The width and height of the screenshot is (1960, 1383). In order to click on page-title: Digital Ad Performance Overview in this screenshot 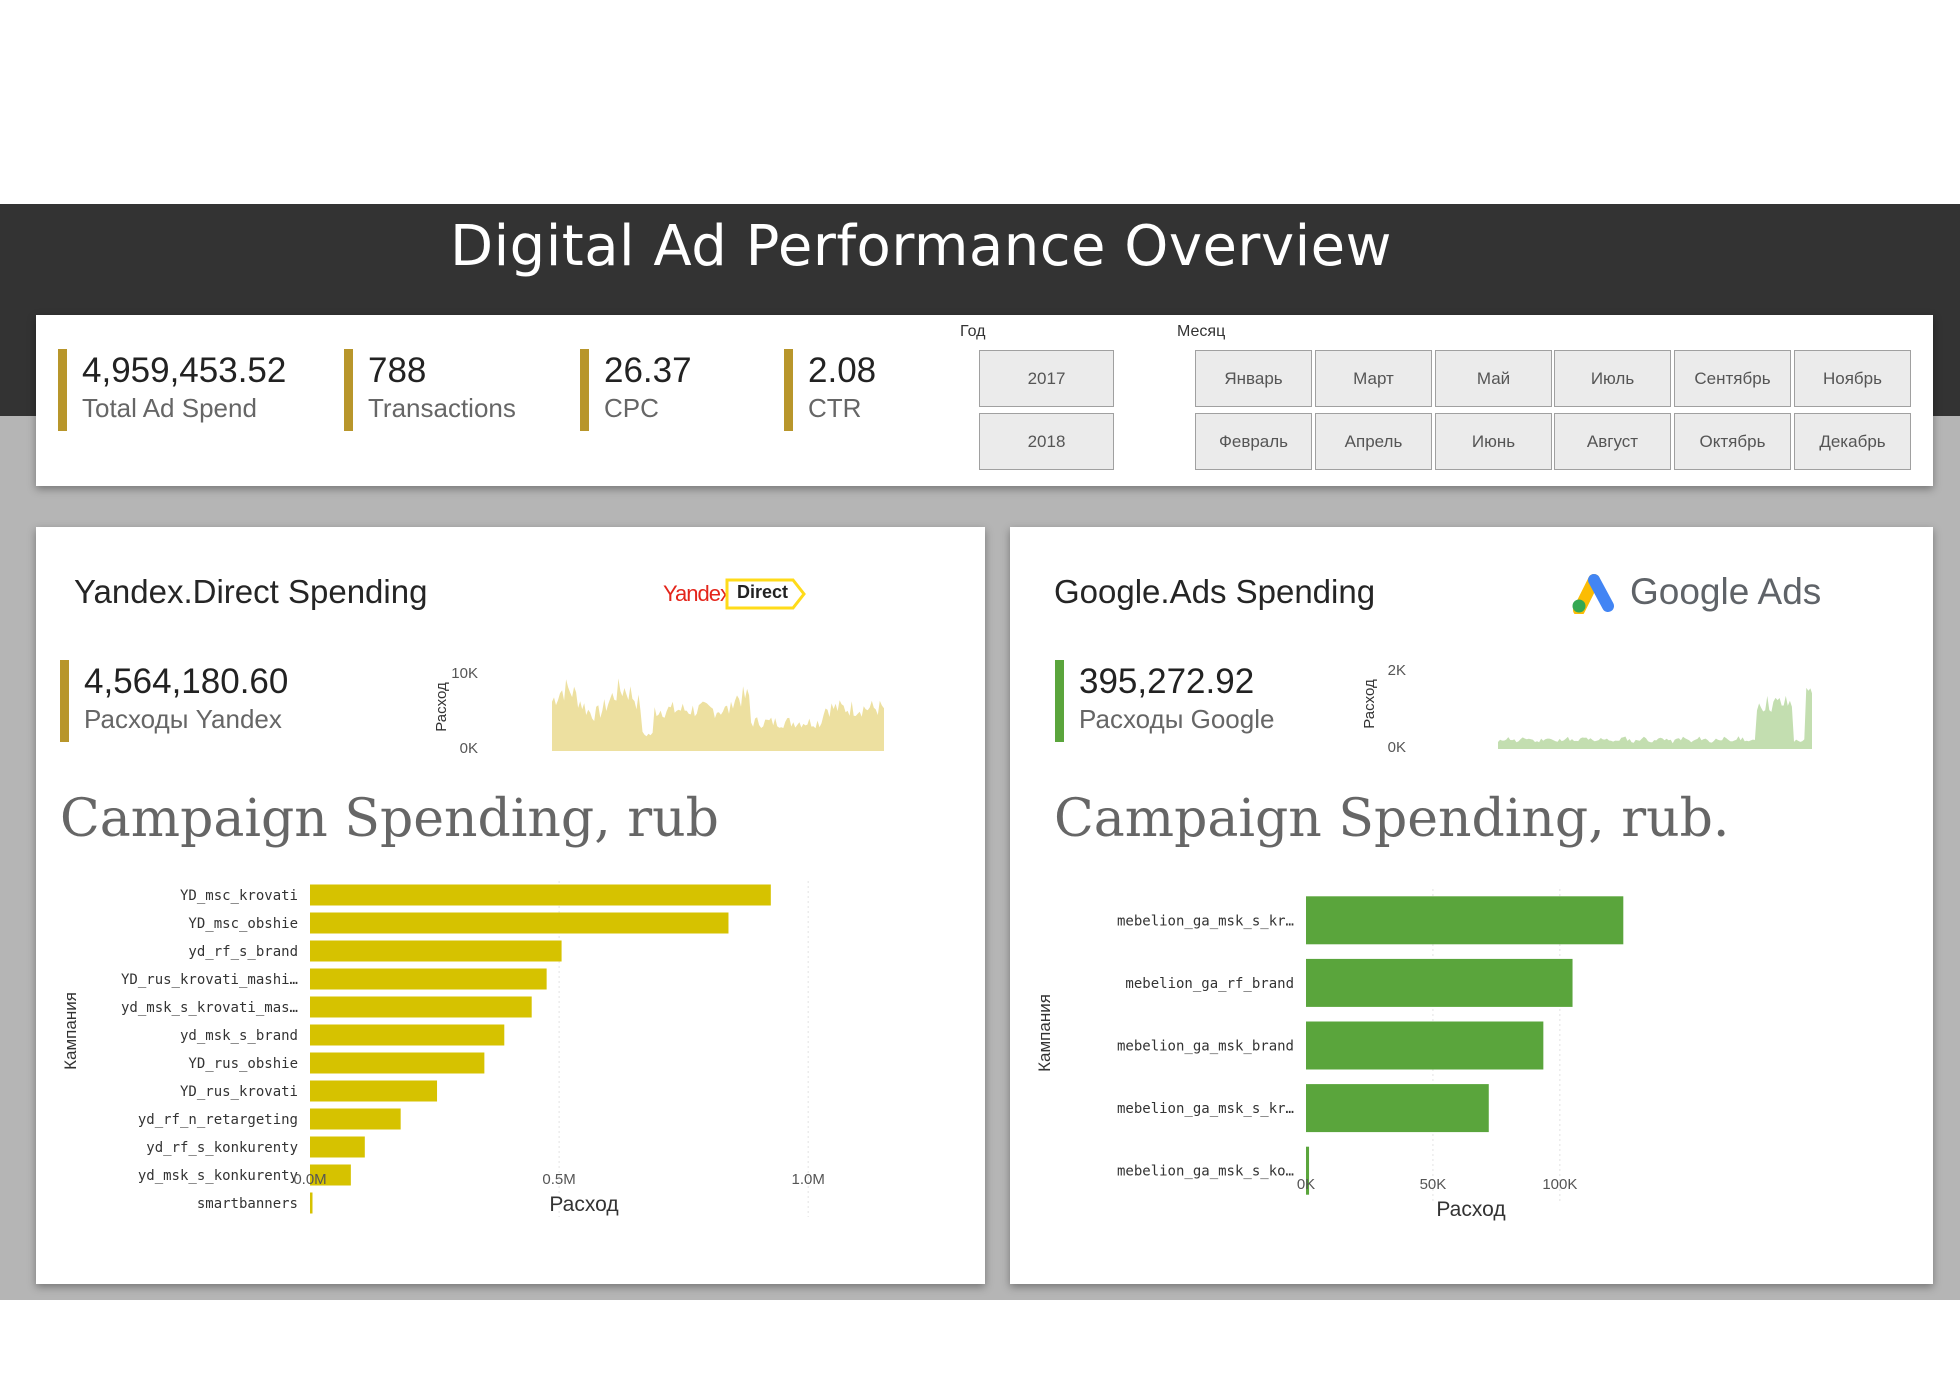, I will do `click(921, 246)`.